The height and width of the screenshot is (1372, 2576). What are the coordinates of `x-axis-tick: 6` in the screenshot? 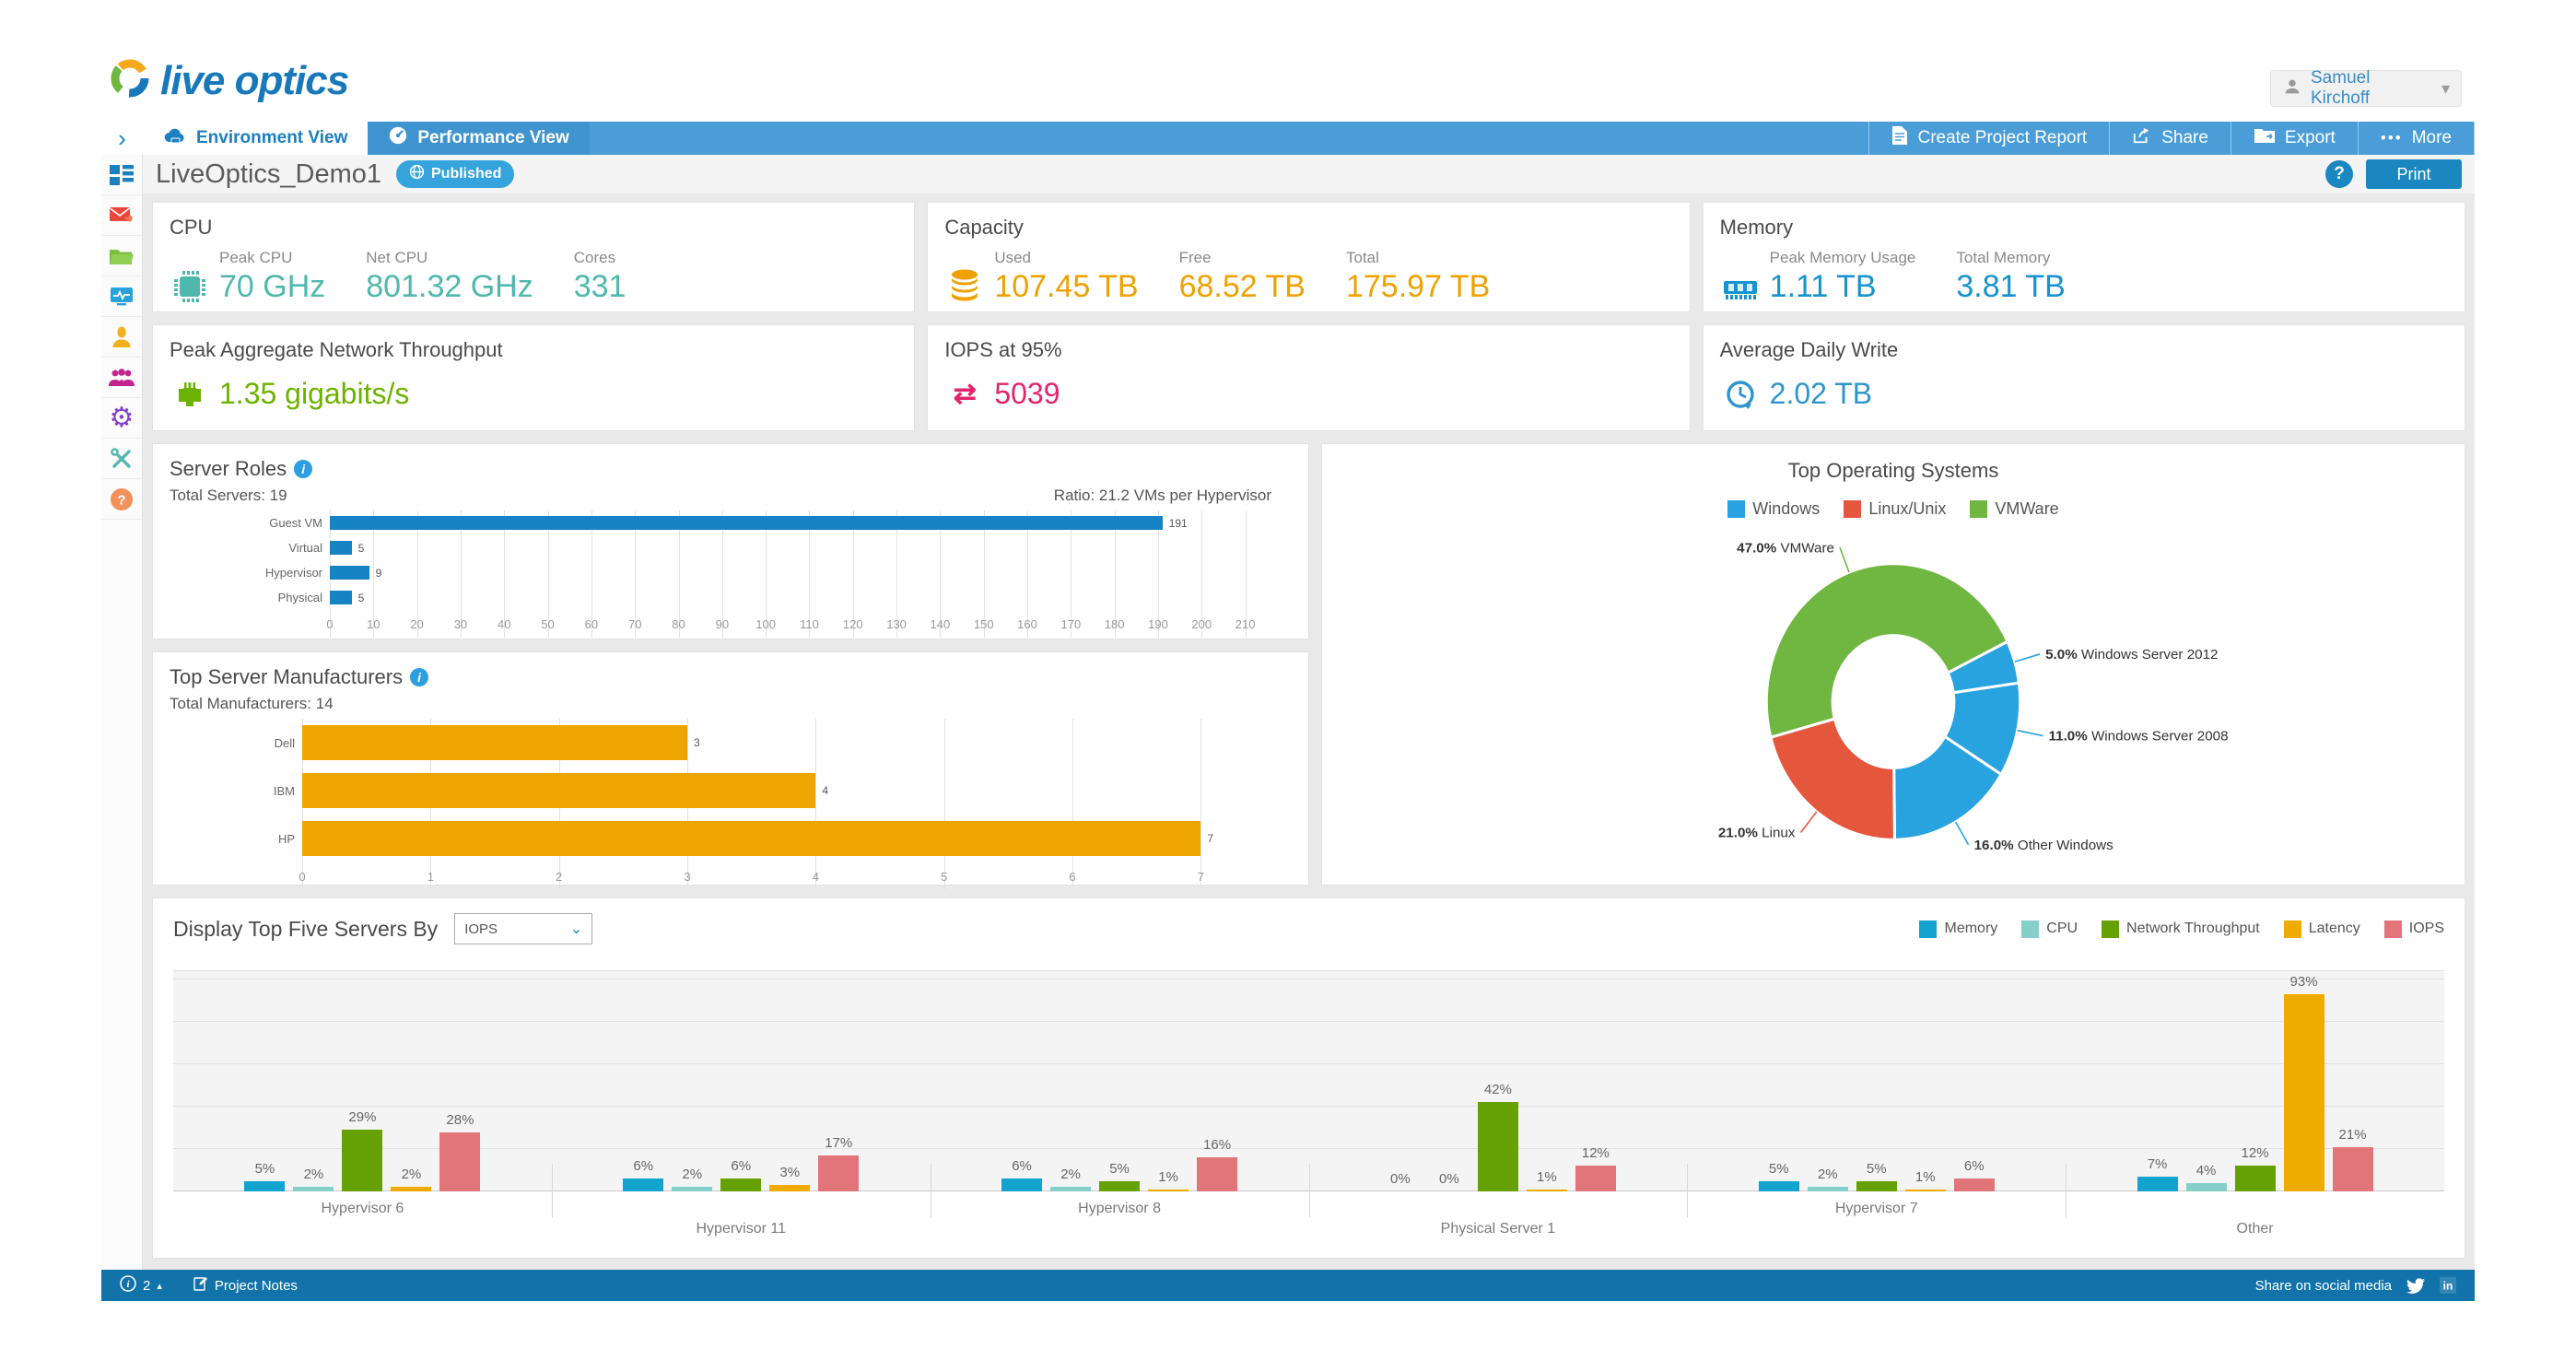 It's located at (1072, 877).